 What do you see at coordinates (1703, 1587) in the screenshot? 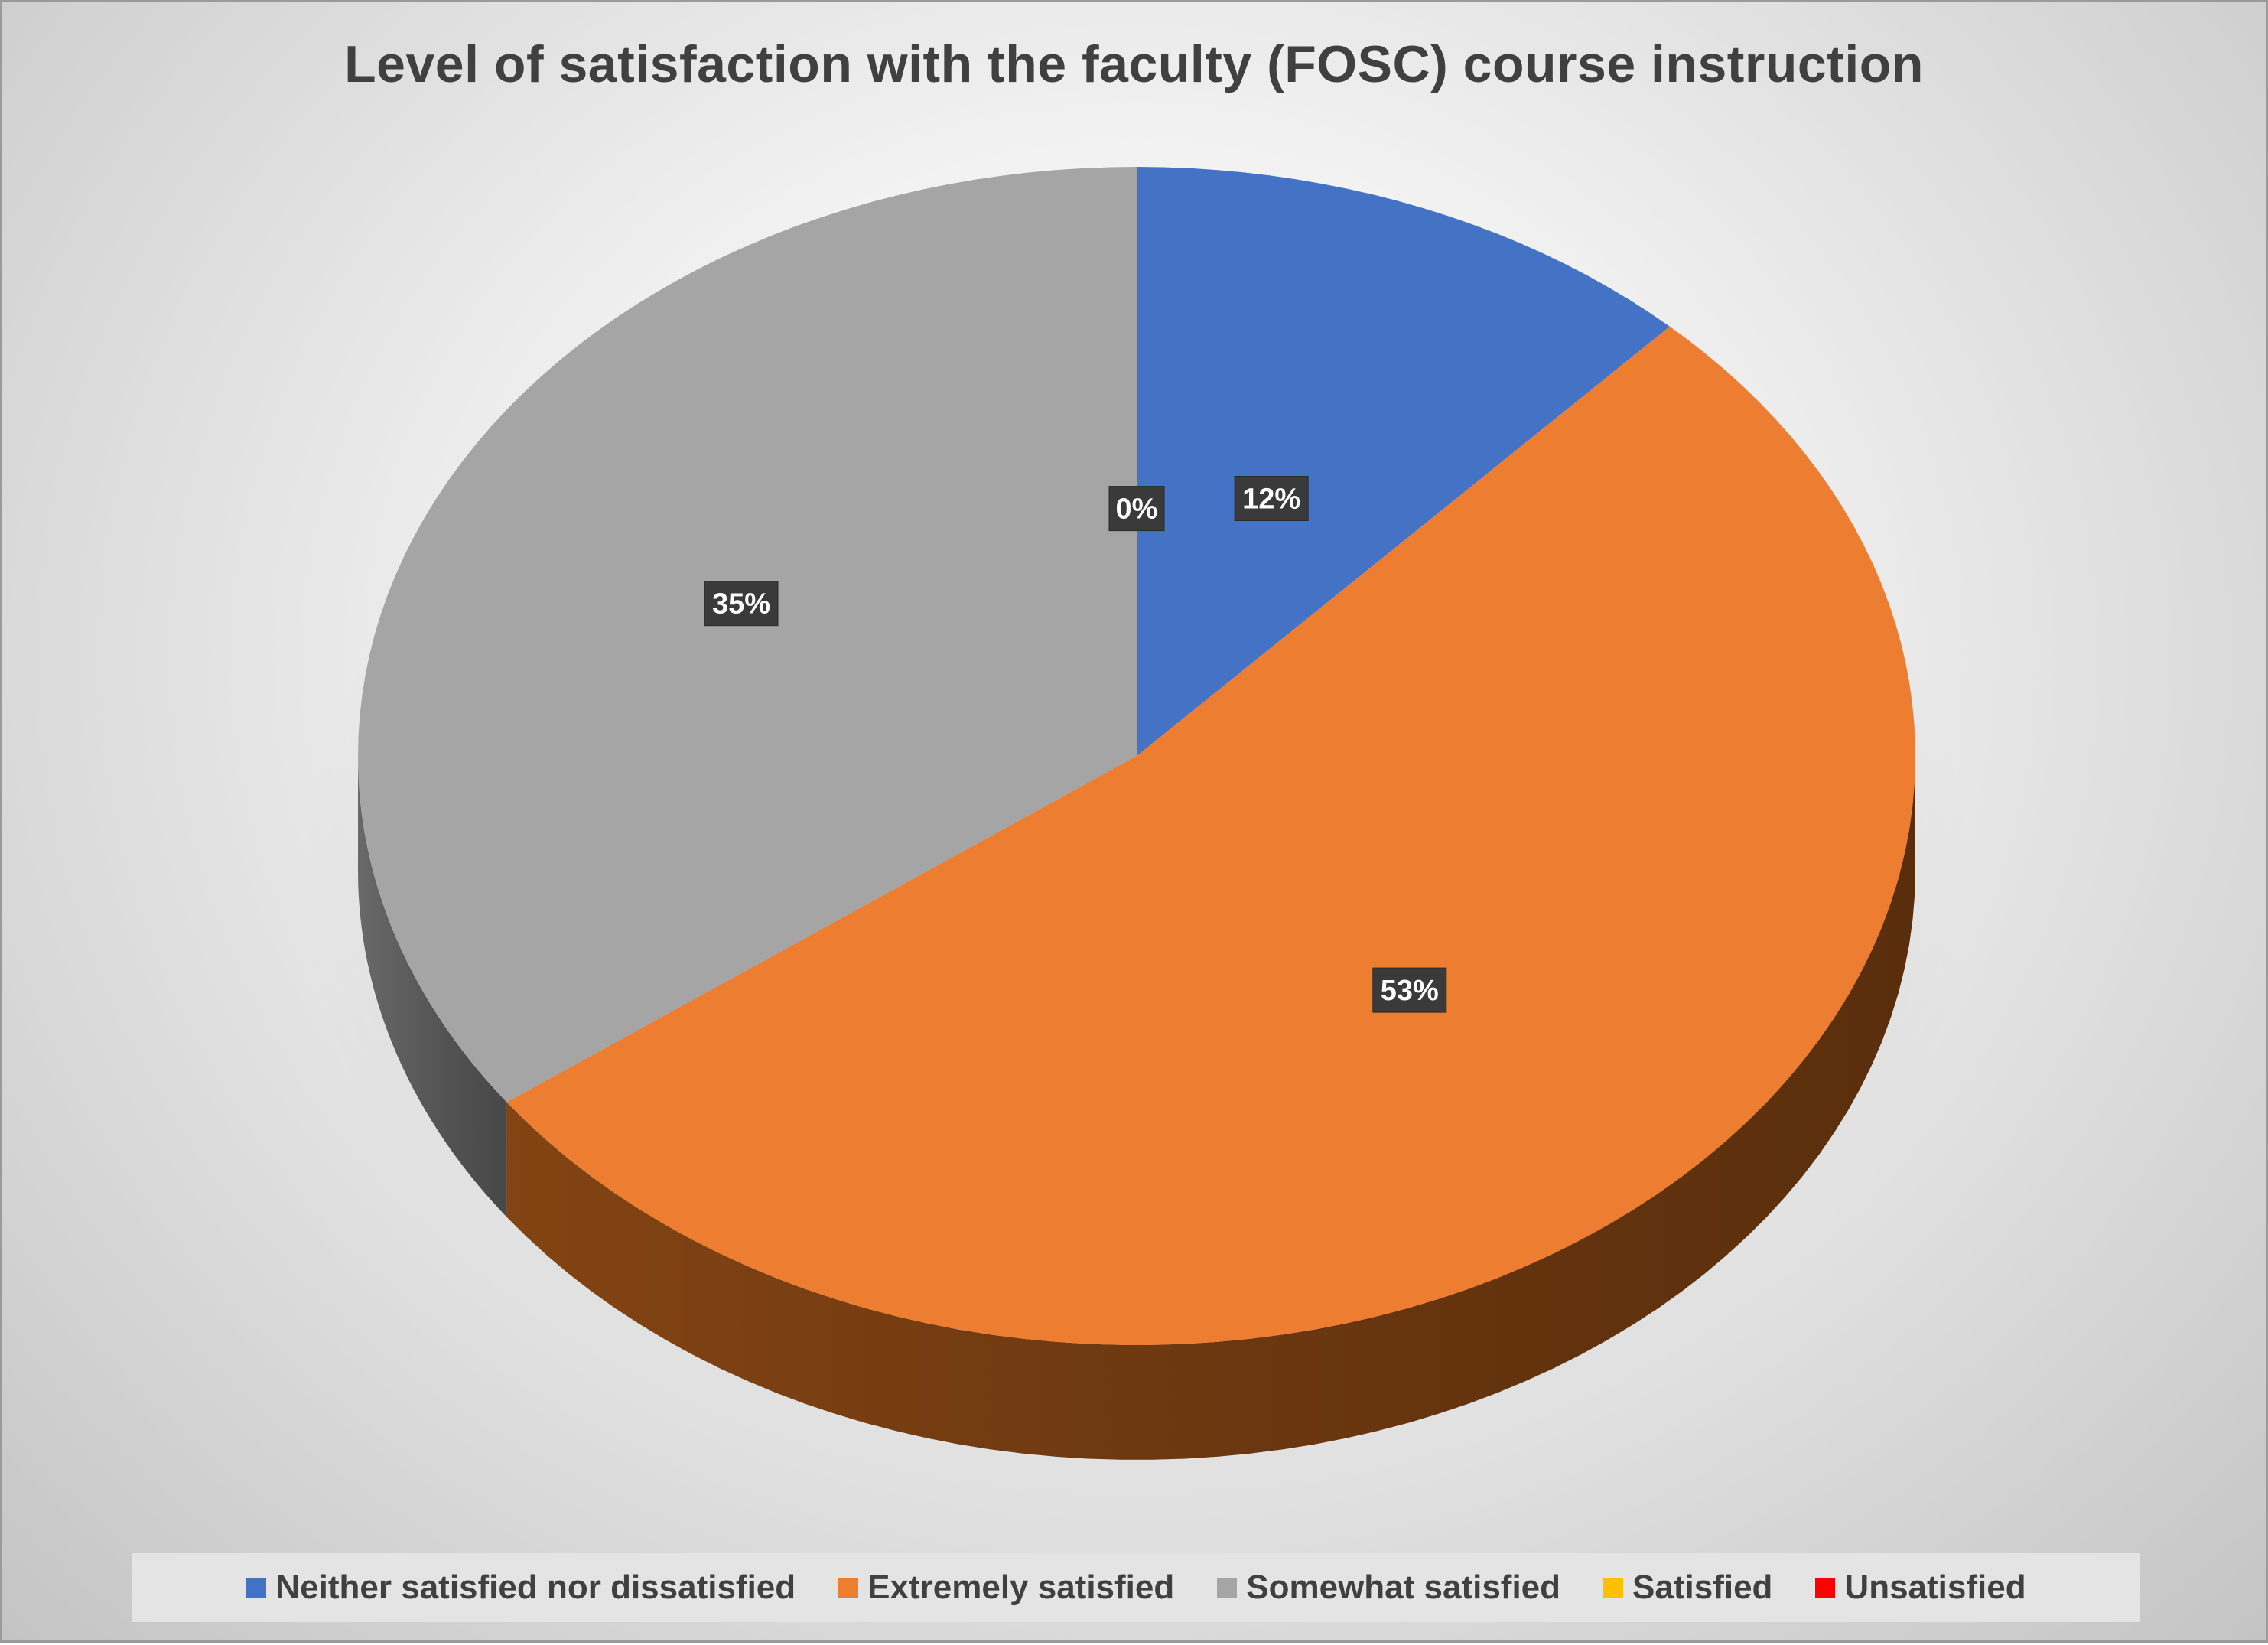
I see `legend-label-3: Satisfied` at bounding box center [1703, 1587].